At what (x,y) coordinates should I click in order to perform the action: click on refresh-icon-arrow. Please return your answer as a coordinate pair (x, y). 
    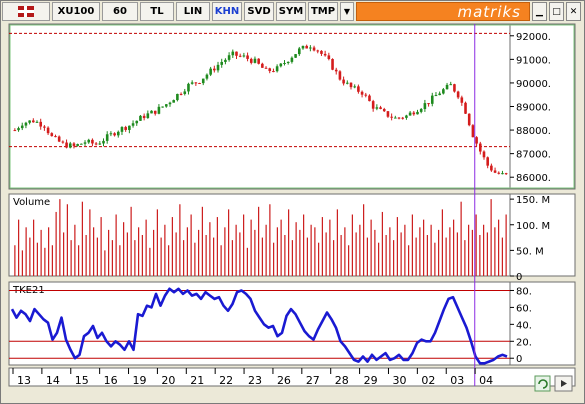
    Looking at the image, I should click on (543, 384).